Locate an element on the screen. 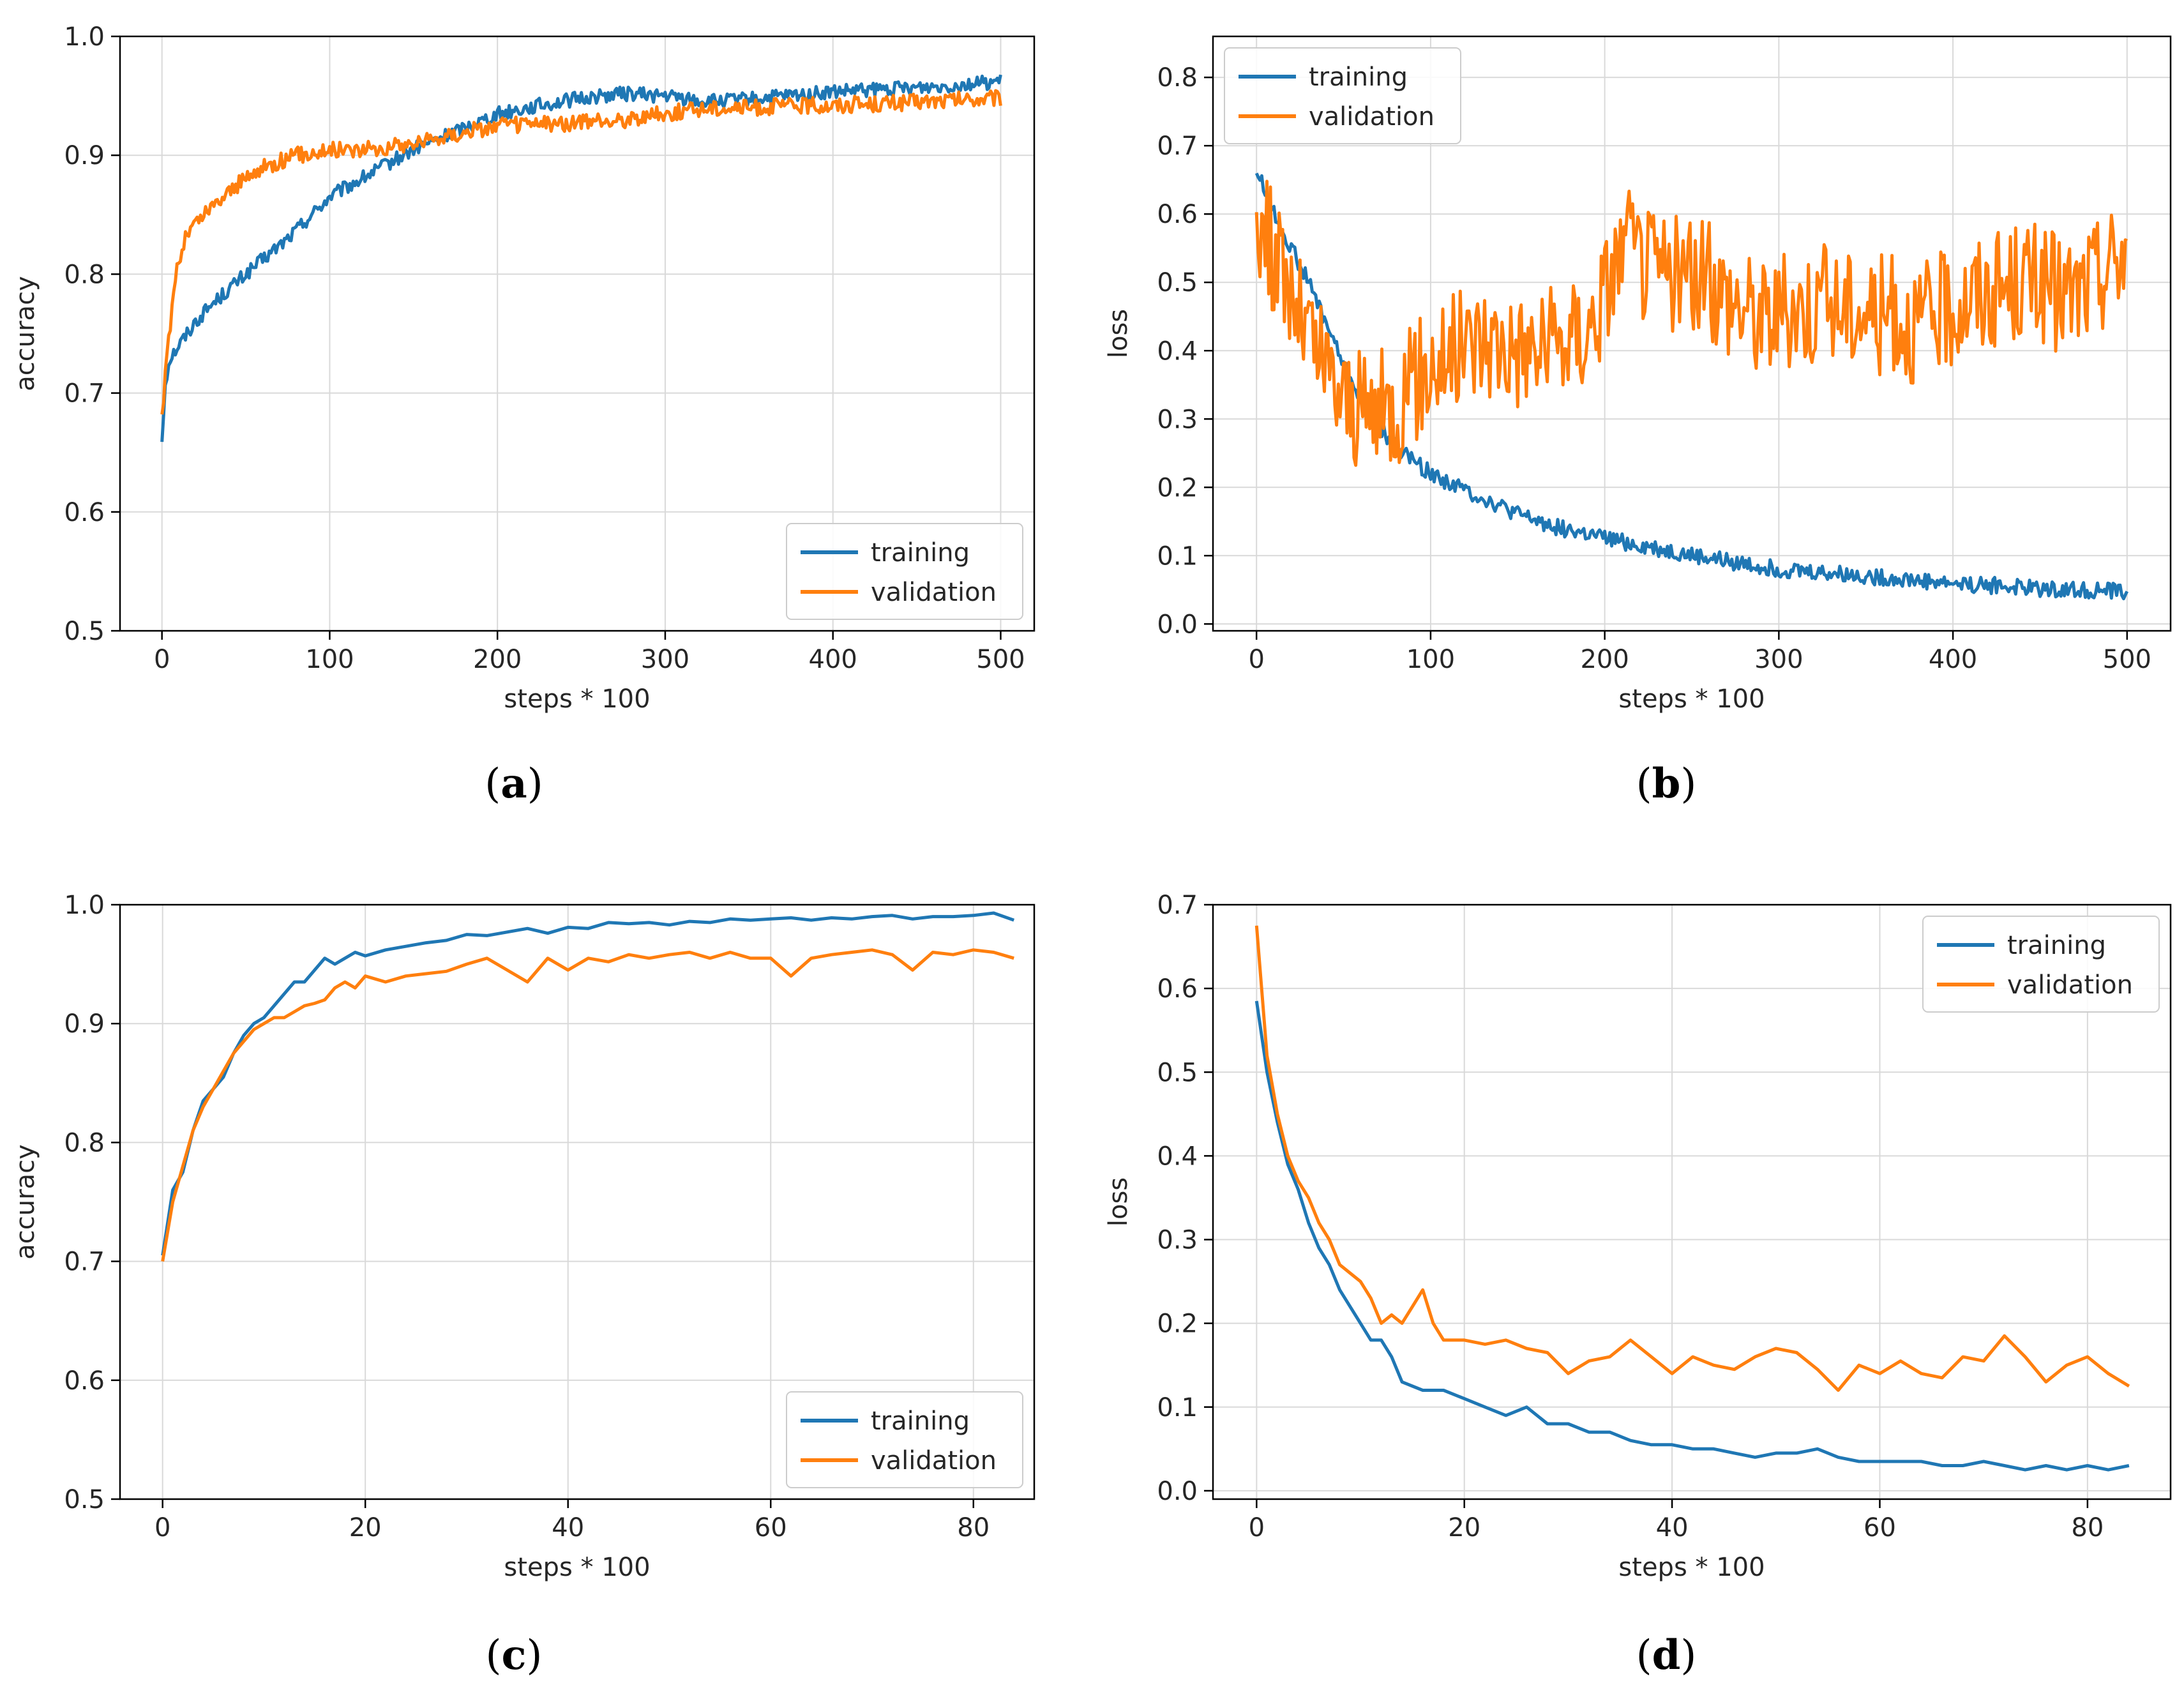 The image size is (2184, 1706). caption-d: (d) is located at coordinates (1666, 1655).